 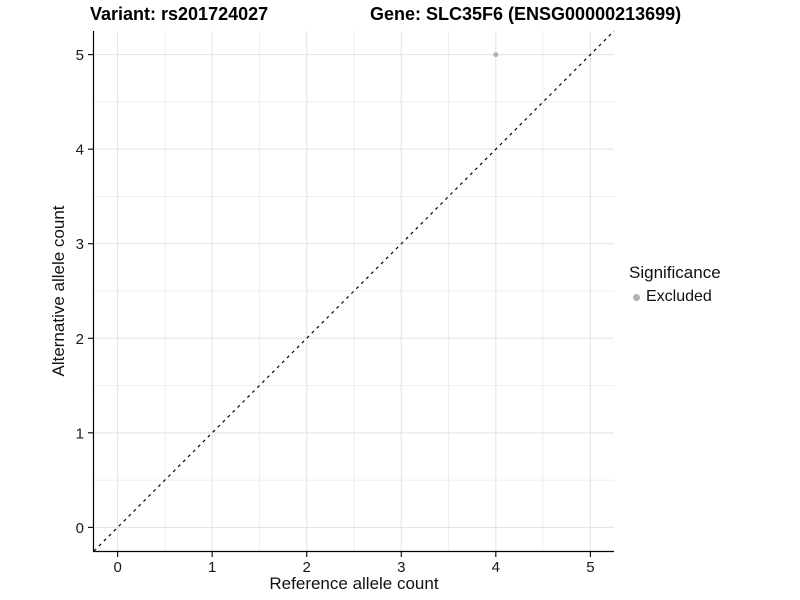 What do you see at coordinates (80, 150) in the screenshot?
I see `y-tick-label: 4` at bounding box center [80, 150].